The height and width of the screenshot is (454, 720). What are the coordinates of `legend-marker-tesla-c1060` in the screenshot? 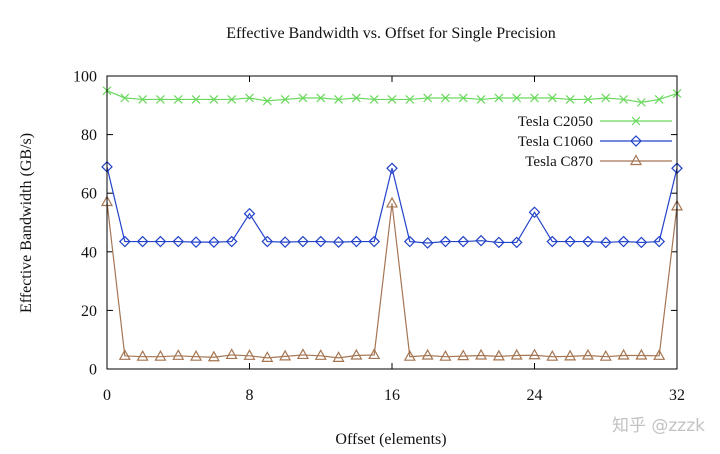 It's located at (636, 141).